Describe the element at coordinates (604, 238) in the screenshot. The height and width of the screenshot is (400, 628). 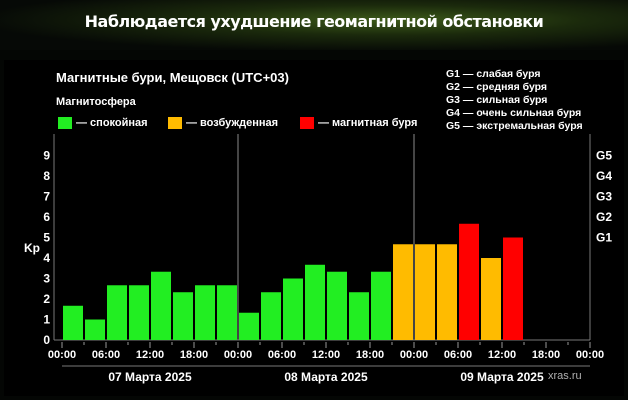
I see `g-tick-label: G1` at that location.